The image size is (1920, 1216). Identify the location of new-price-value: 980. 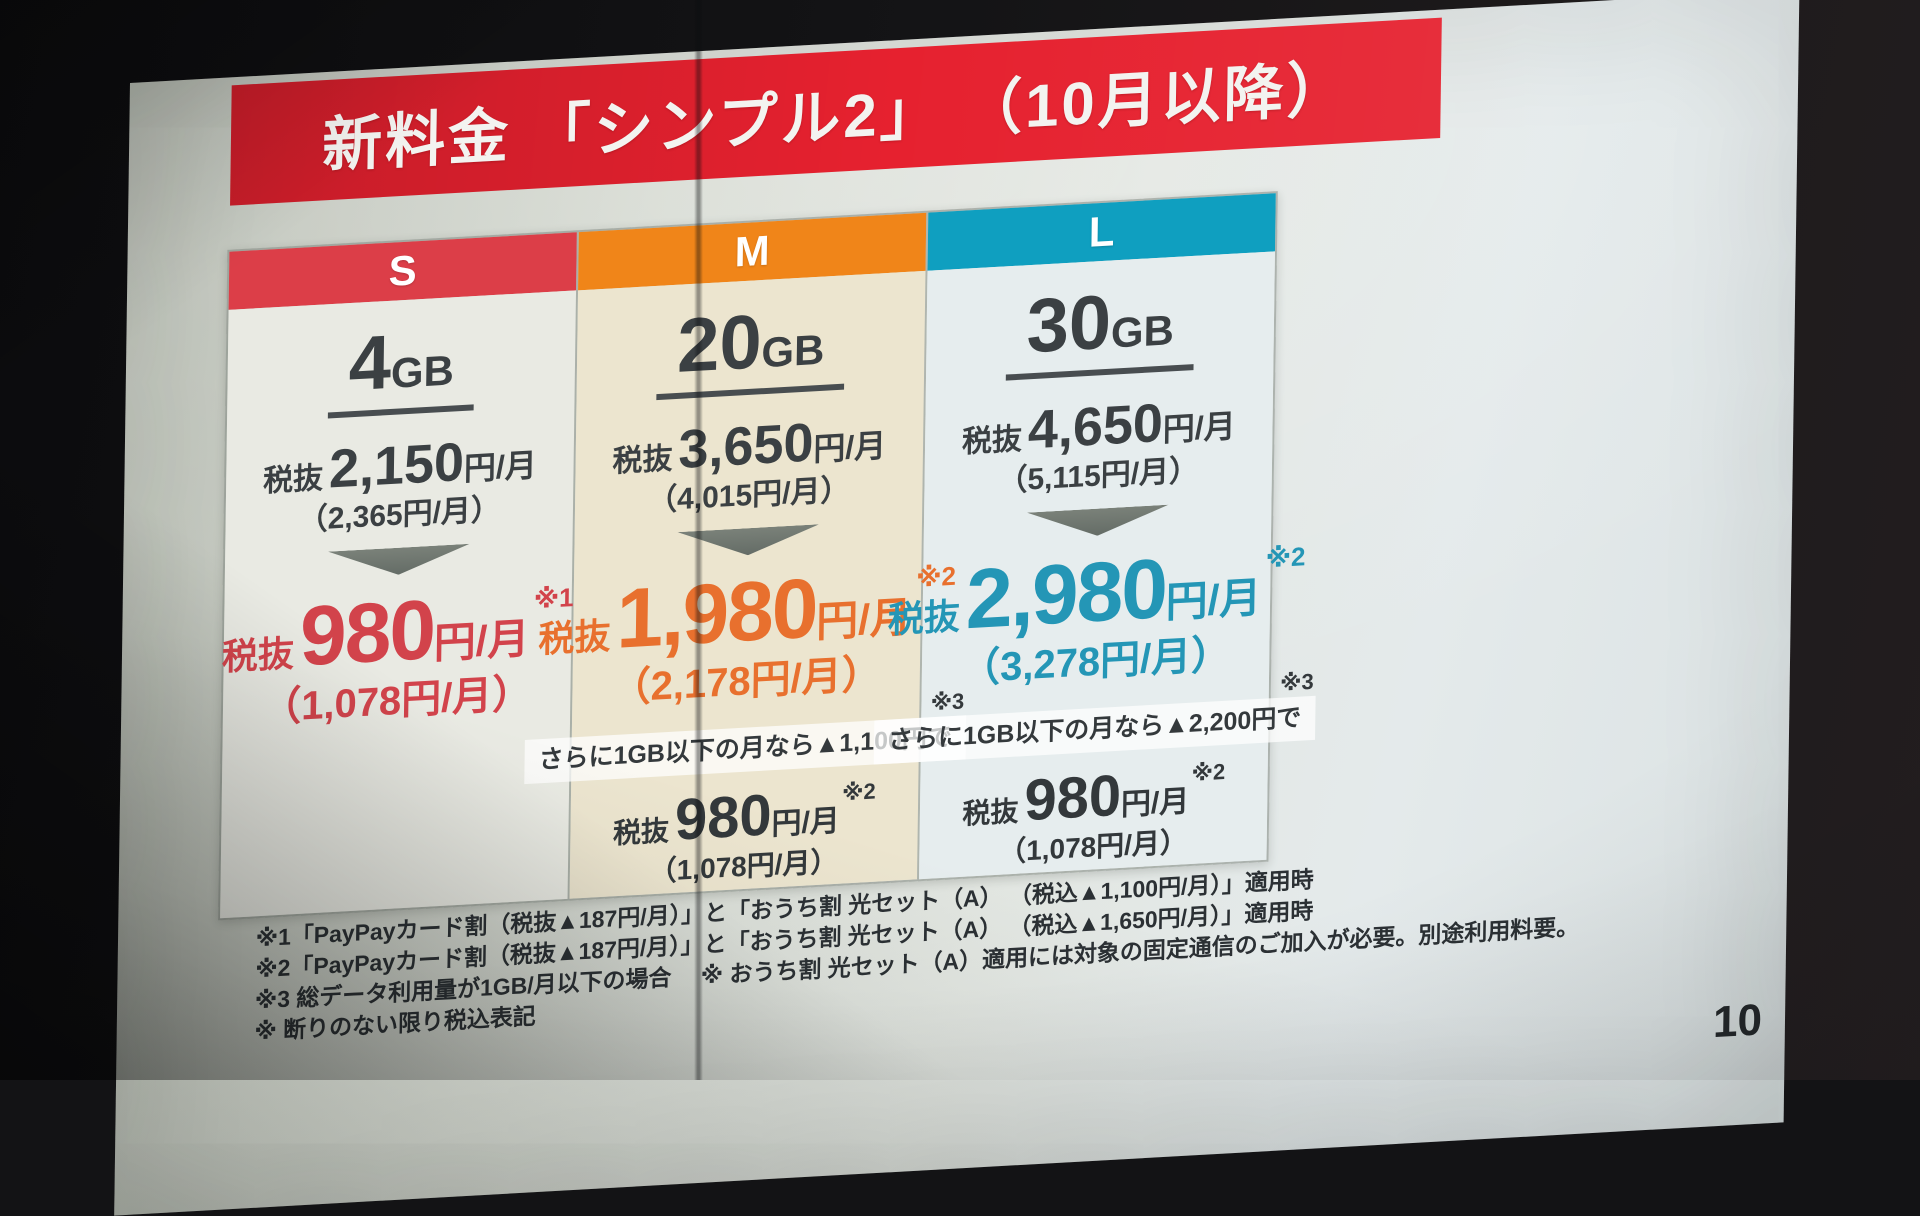
(367, 632).